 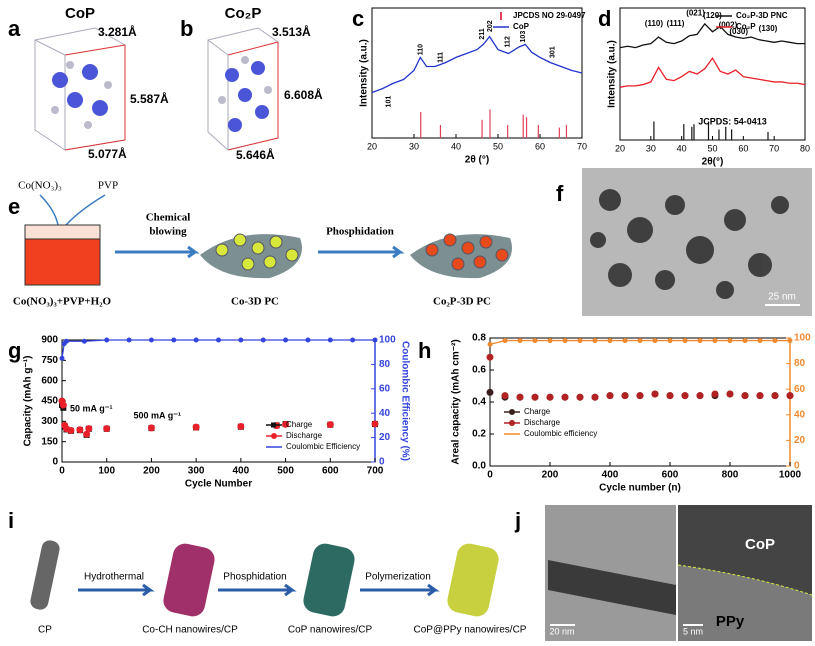 I want to click on x-tick-label: 50, so click(x=712, y=148).